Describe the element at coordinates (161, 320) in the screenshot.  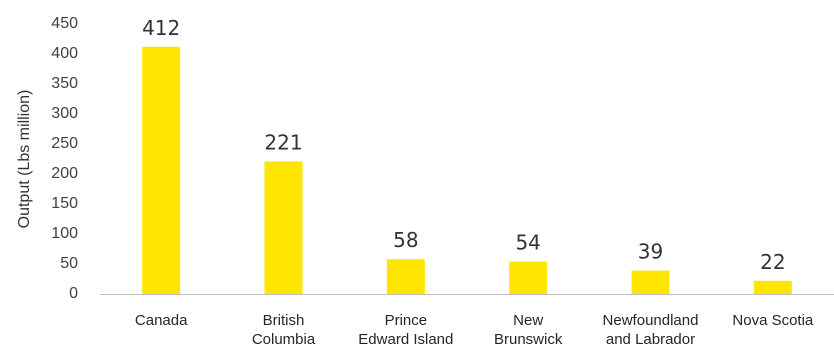
I see `x-tick-label: Canada` at that location.